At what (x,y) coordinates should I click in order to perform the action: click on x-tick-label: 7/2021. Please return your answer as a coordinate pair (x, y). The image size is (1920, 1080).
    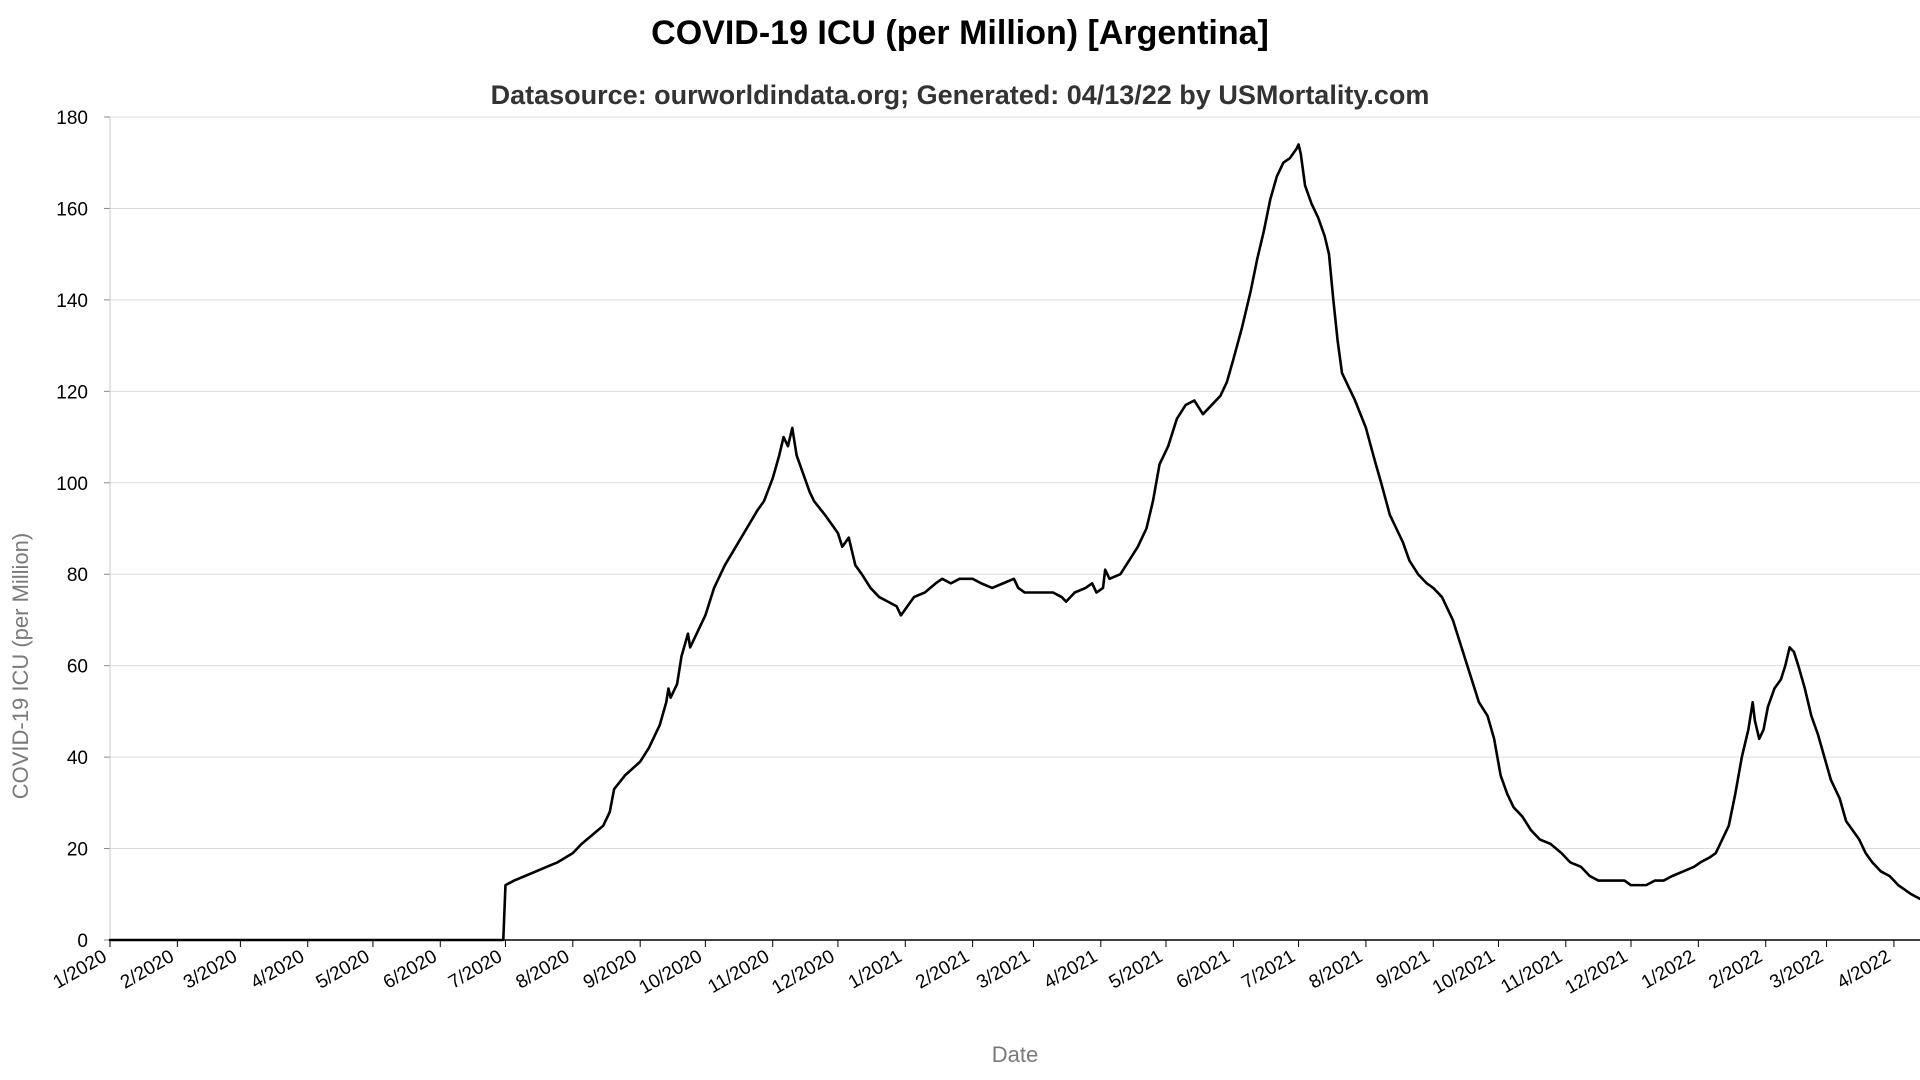
    Looking at the image, I should click on (1268, 969).